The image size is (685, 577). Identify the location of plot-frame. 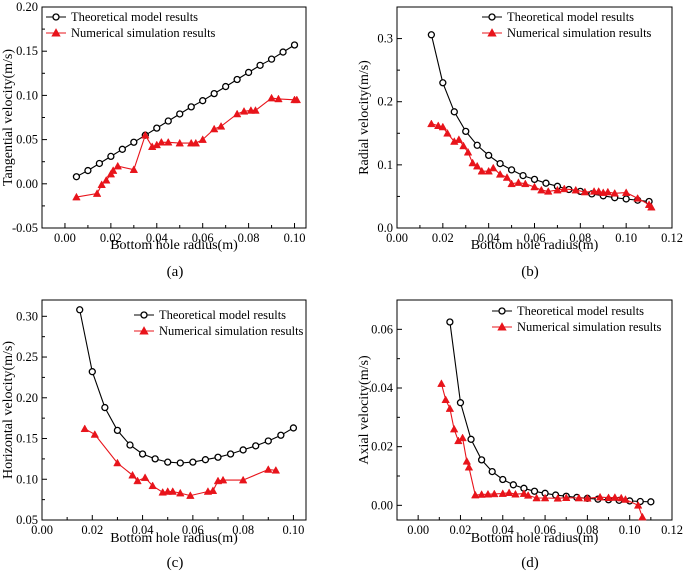
(174, 410).